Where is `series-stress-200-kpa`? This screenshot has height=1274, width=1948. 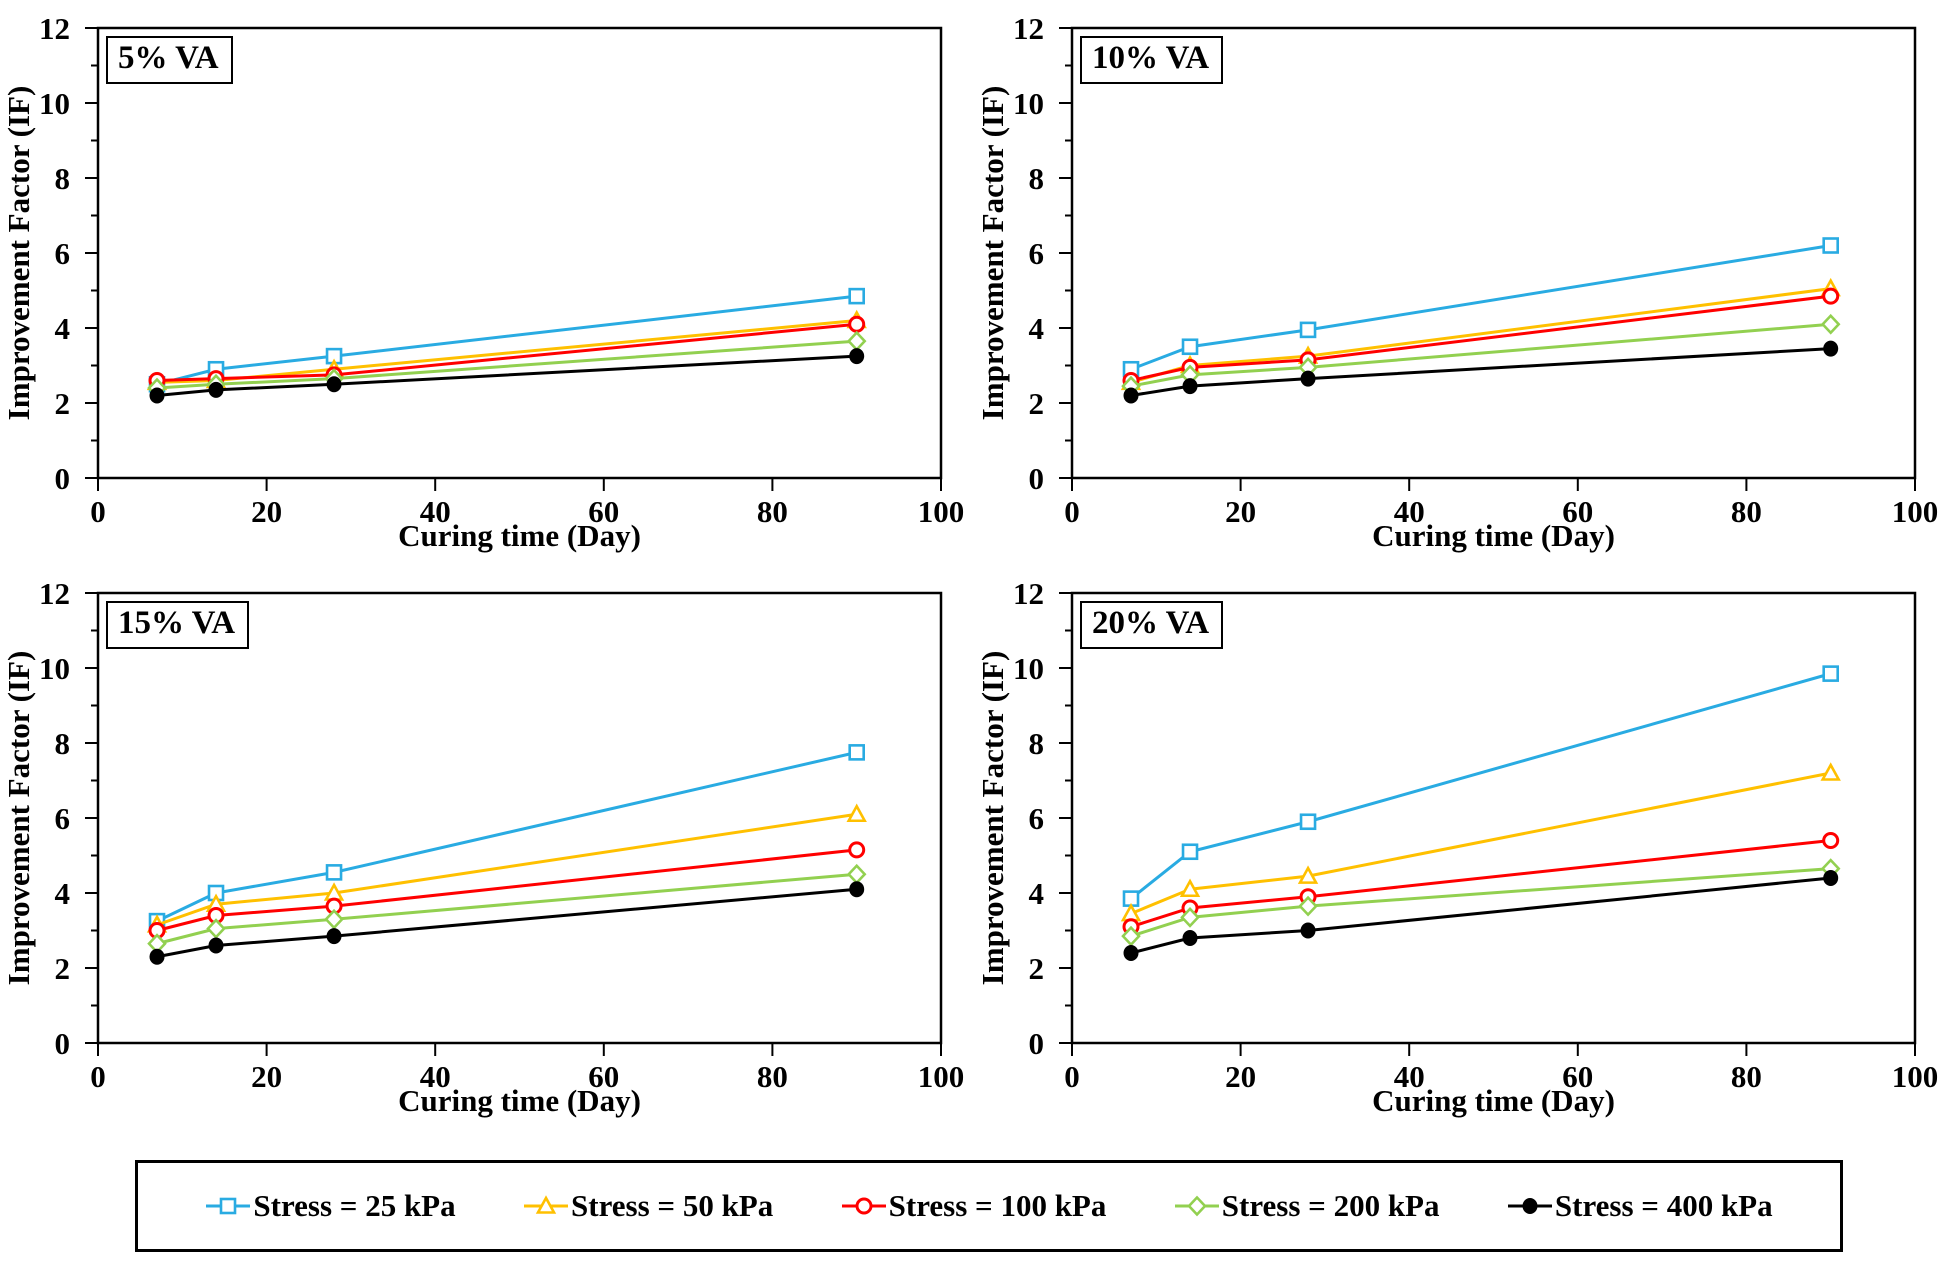
series-stress-200-kpa is located at coordinates (1481, 355).